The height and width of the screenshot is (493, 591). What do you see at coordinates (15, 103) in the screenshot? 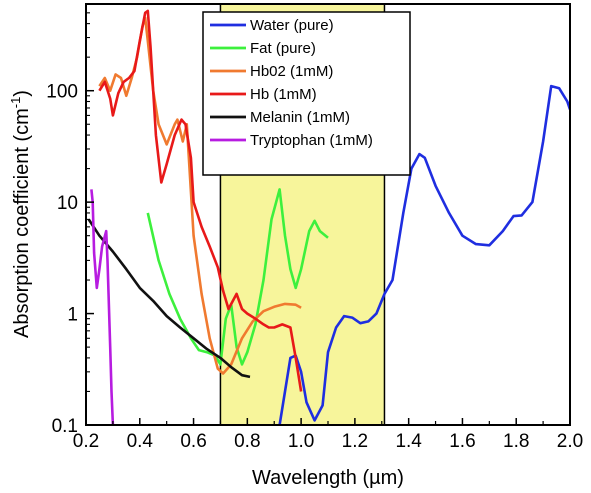
I see `y-axis-title-unit: -1` at bounding box center [15, 103].